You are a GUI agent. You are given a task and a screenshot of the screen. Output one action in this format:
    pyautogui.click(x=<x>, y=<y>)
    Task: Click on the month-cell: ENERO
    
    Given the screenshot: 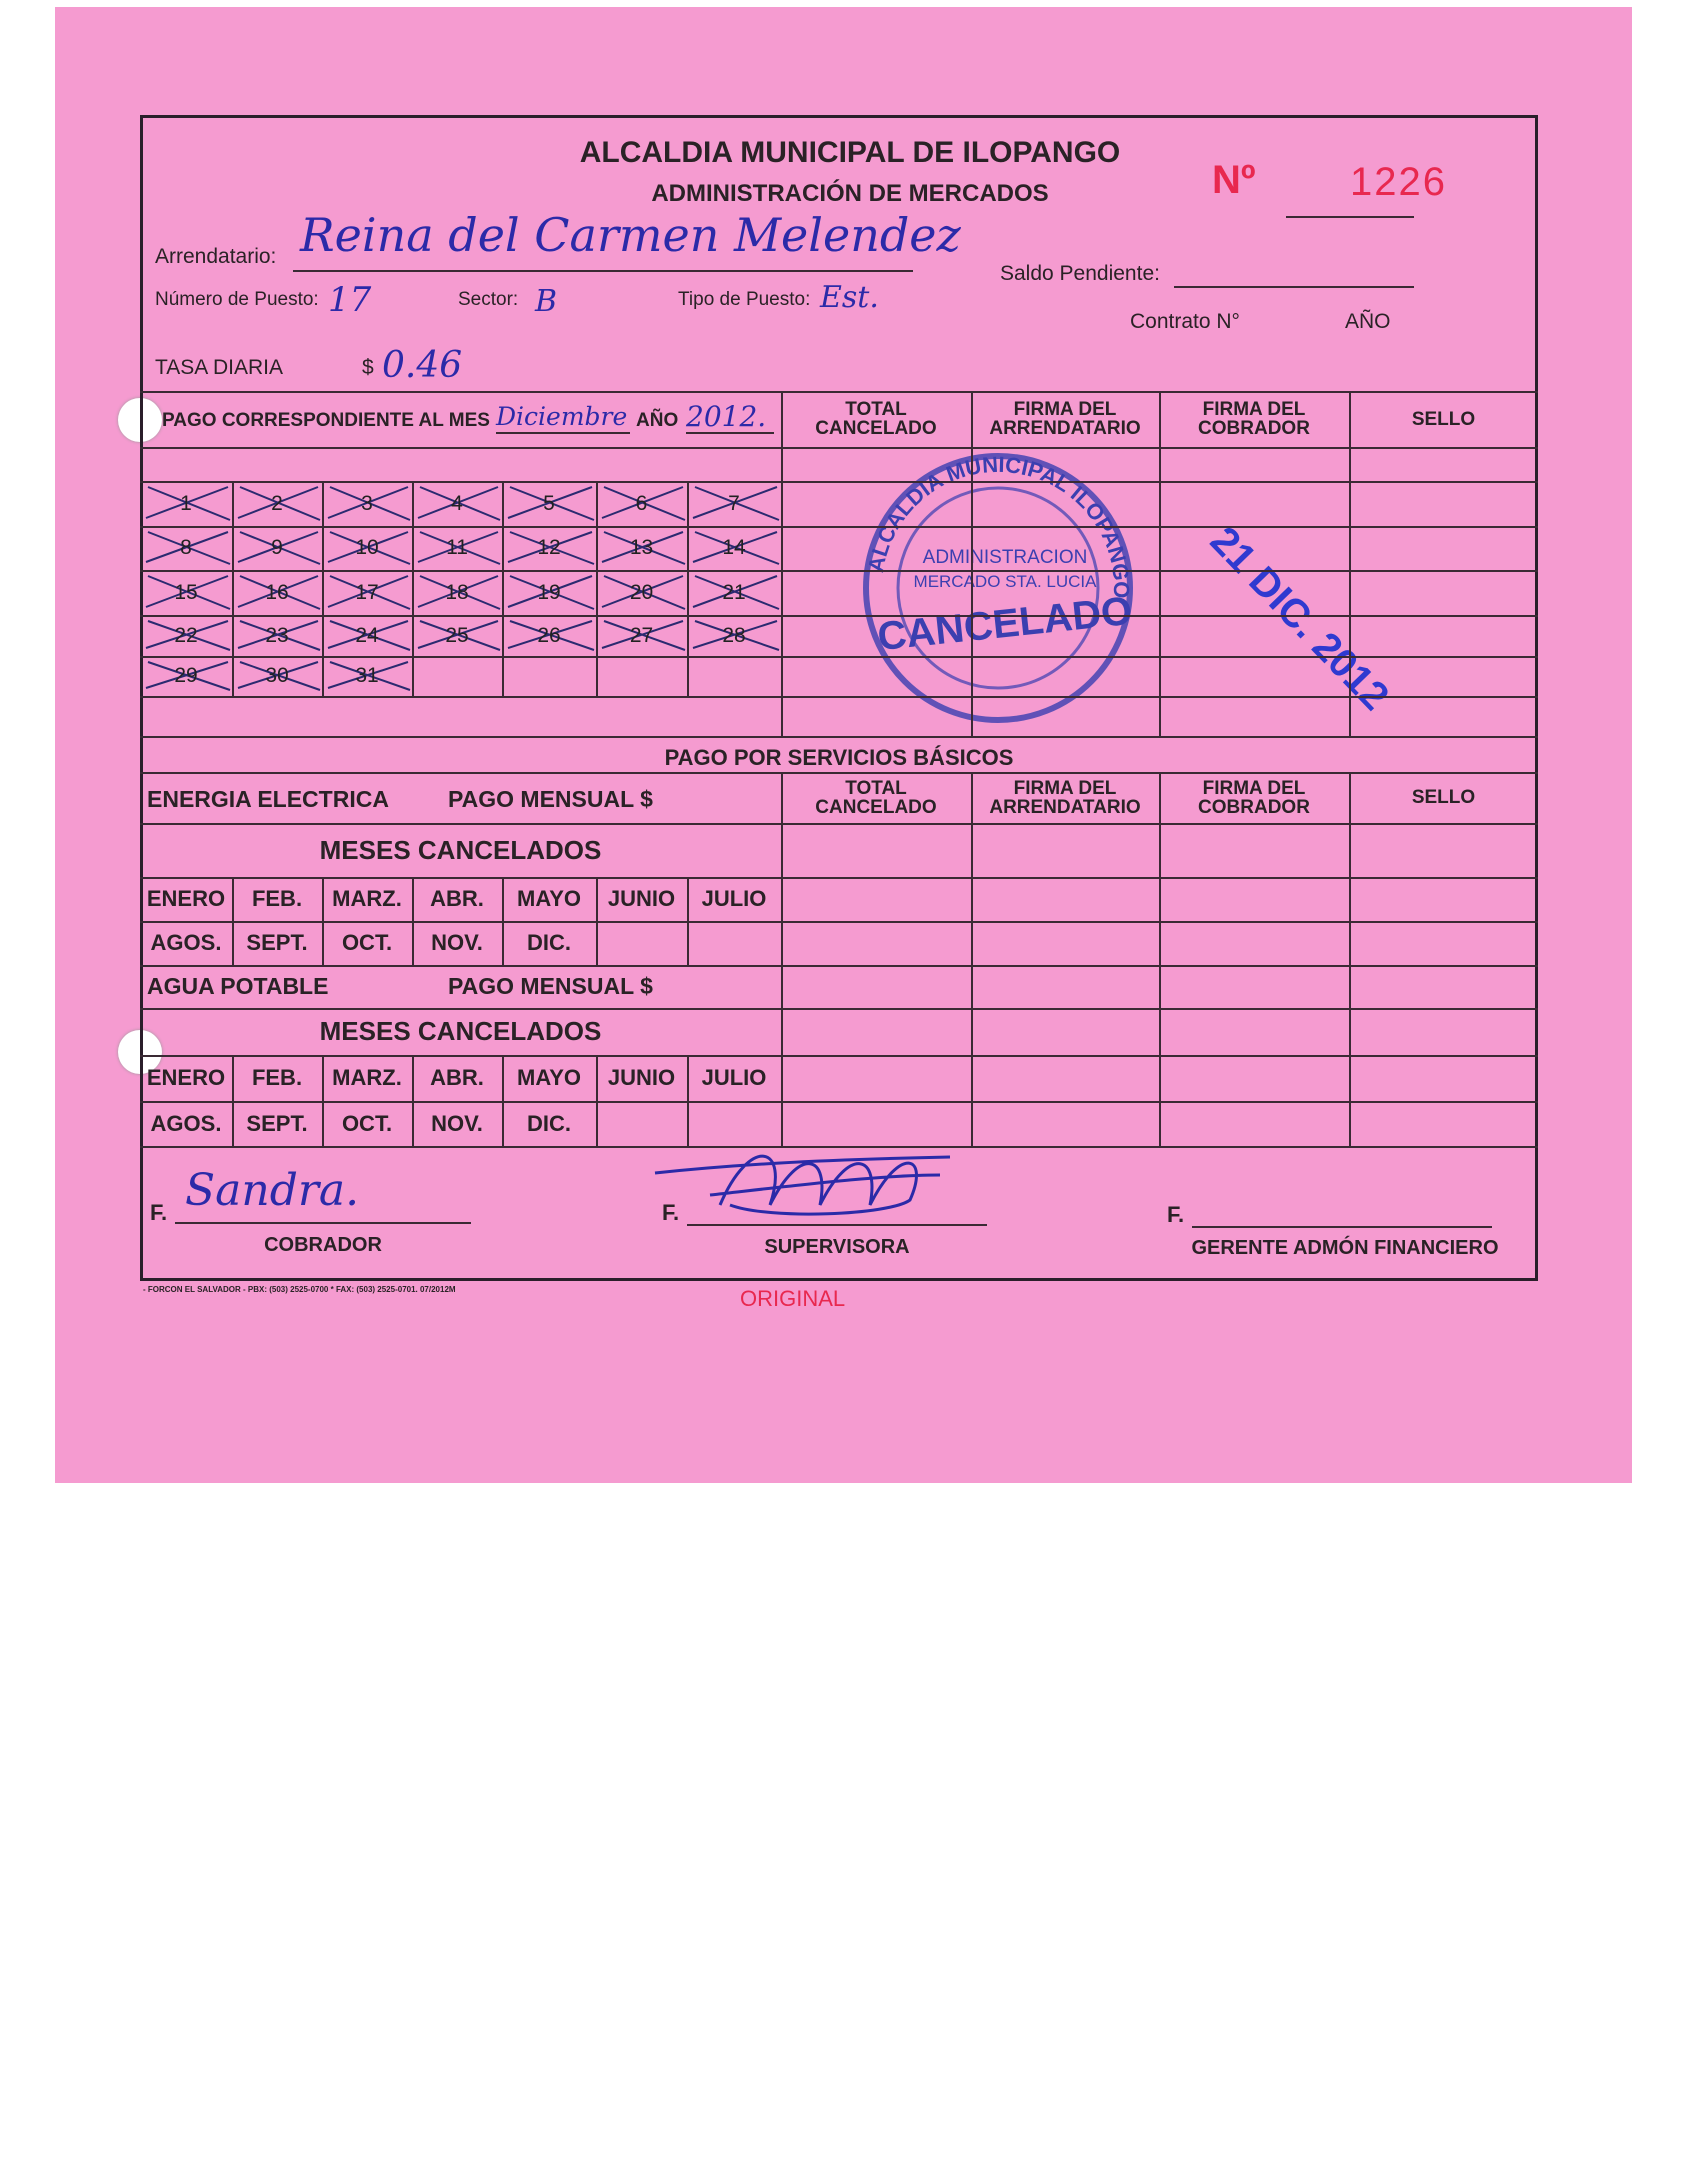 What is the action you would take?
    pyautogui.click(x=186, y=1077)
    